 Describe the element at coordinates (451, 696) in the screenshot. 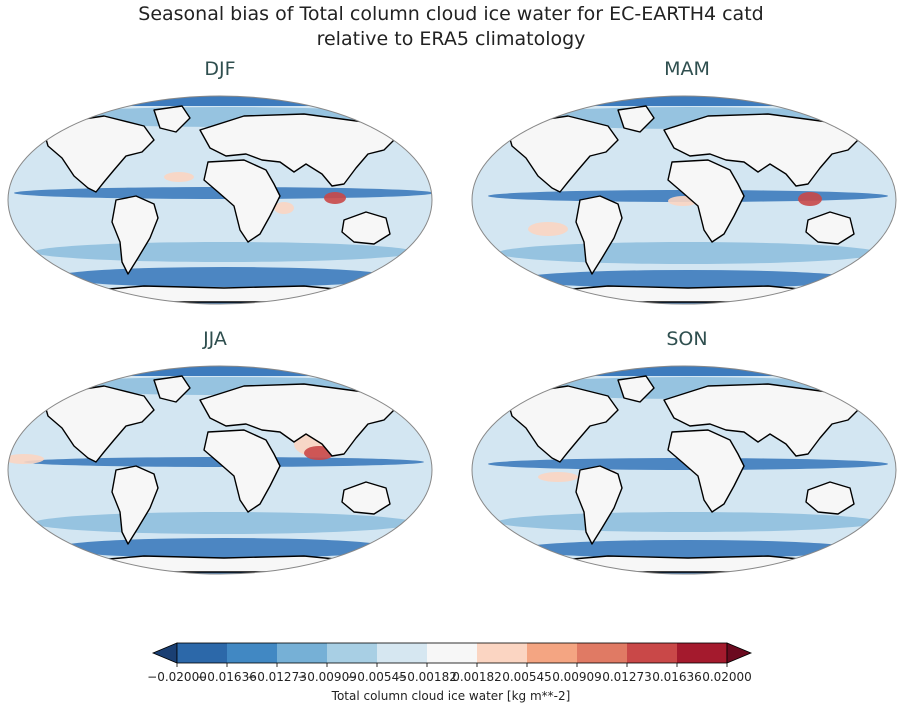

I see `colorbar-label: Total column cloud ice water [kg m**-2]` at that location.